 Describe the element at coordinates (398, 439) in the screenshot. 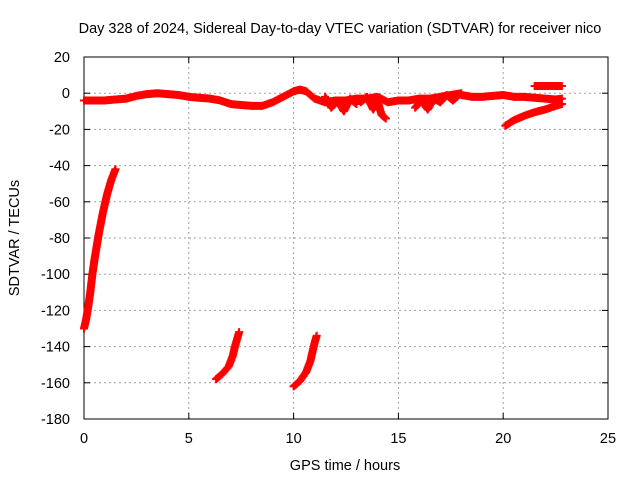

I see `x-tick-label: 15` at that location.